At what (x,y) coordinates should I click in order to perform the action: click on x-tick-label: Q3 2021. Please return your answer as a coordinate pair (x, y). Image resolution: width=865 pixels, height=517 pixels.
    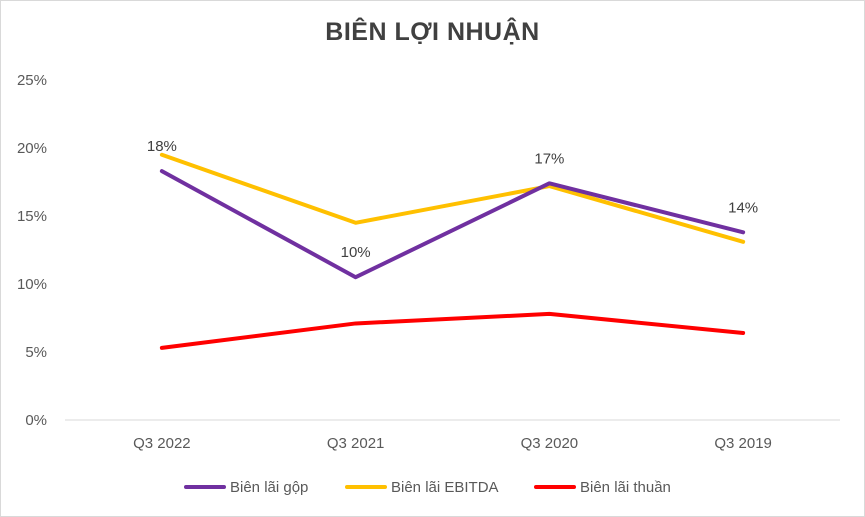
    Looking at the image, I should click on (356, 443).